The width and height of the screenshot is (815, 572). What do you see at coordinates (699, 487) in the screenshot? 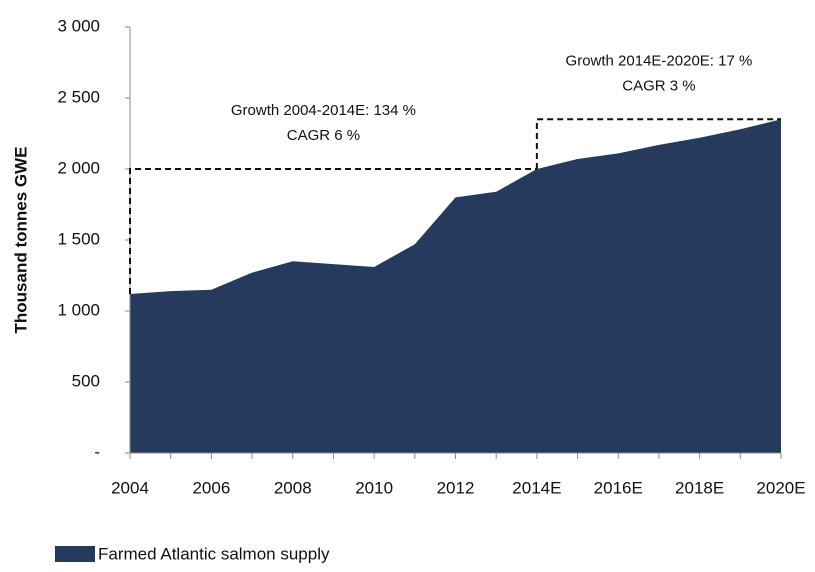
I see `x-tick-label: 2018E` at bounding box center [699, 487].